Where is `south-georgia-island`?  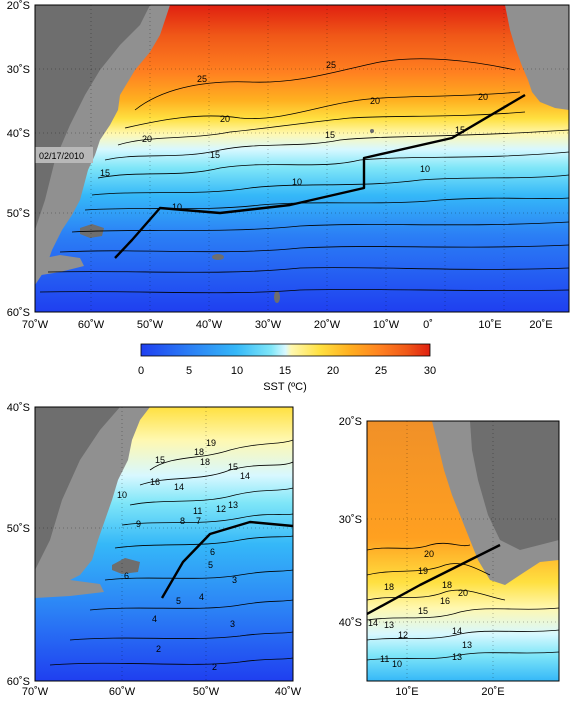 south-georgia-island is located at coordinates (218, 257).